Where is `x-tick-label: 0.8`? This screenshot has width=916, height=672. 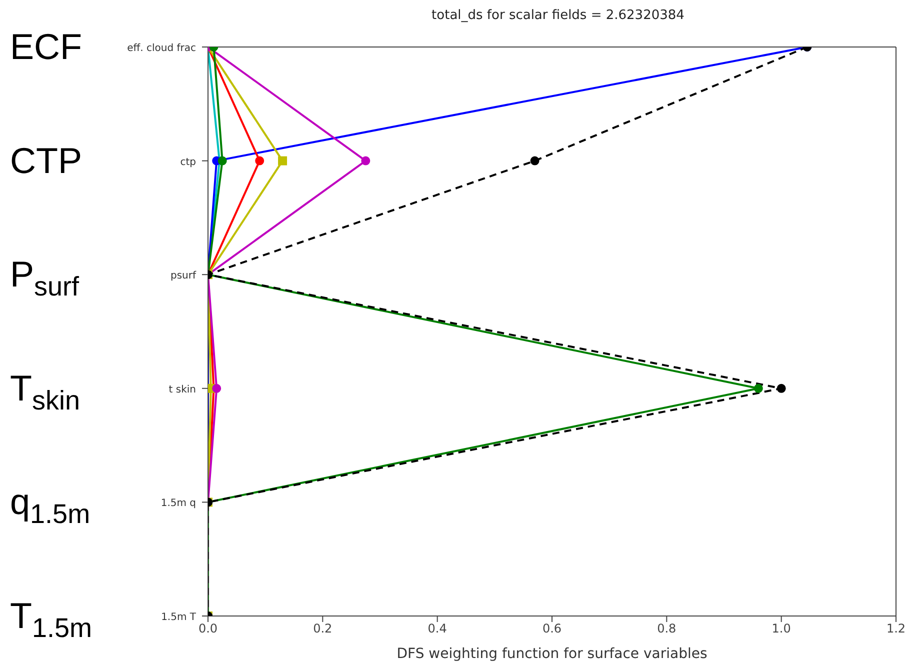 x-tick-label: 0.8 is located at coordinates (666, 629).